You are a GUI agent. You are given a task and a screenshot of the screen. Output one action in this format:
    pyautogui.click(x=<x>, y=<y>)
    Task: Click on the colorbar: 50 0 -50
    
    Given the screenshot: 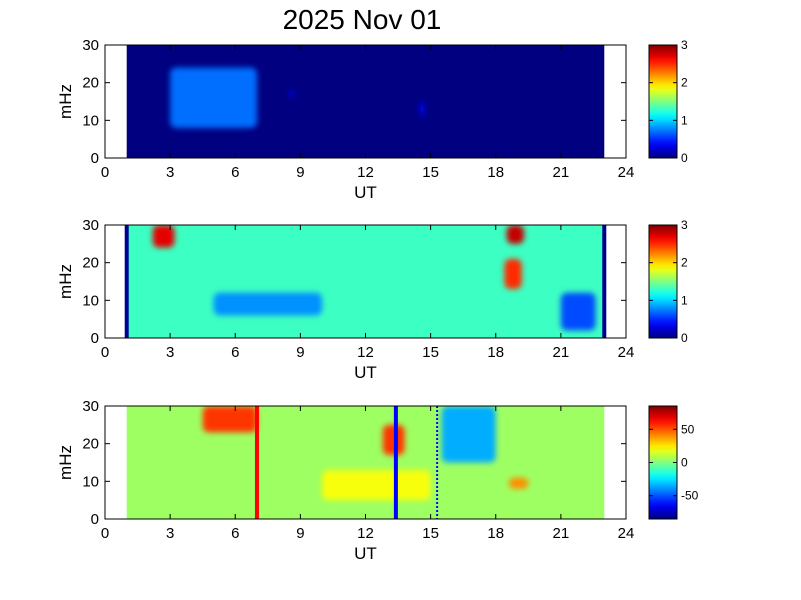 What is the action you would take?
    pyautogui.click(x=673, y=462)
    